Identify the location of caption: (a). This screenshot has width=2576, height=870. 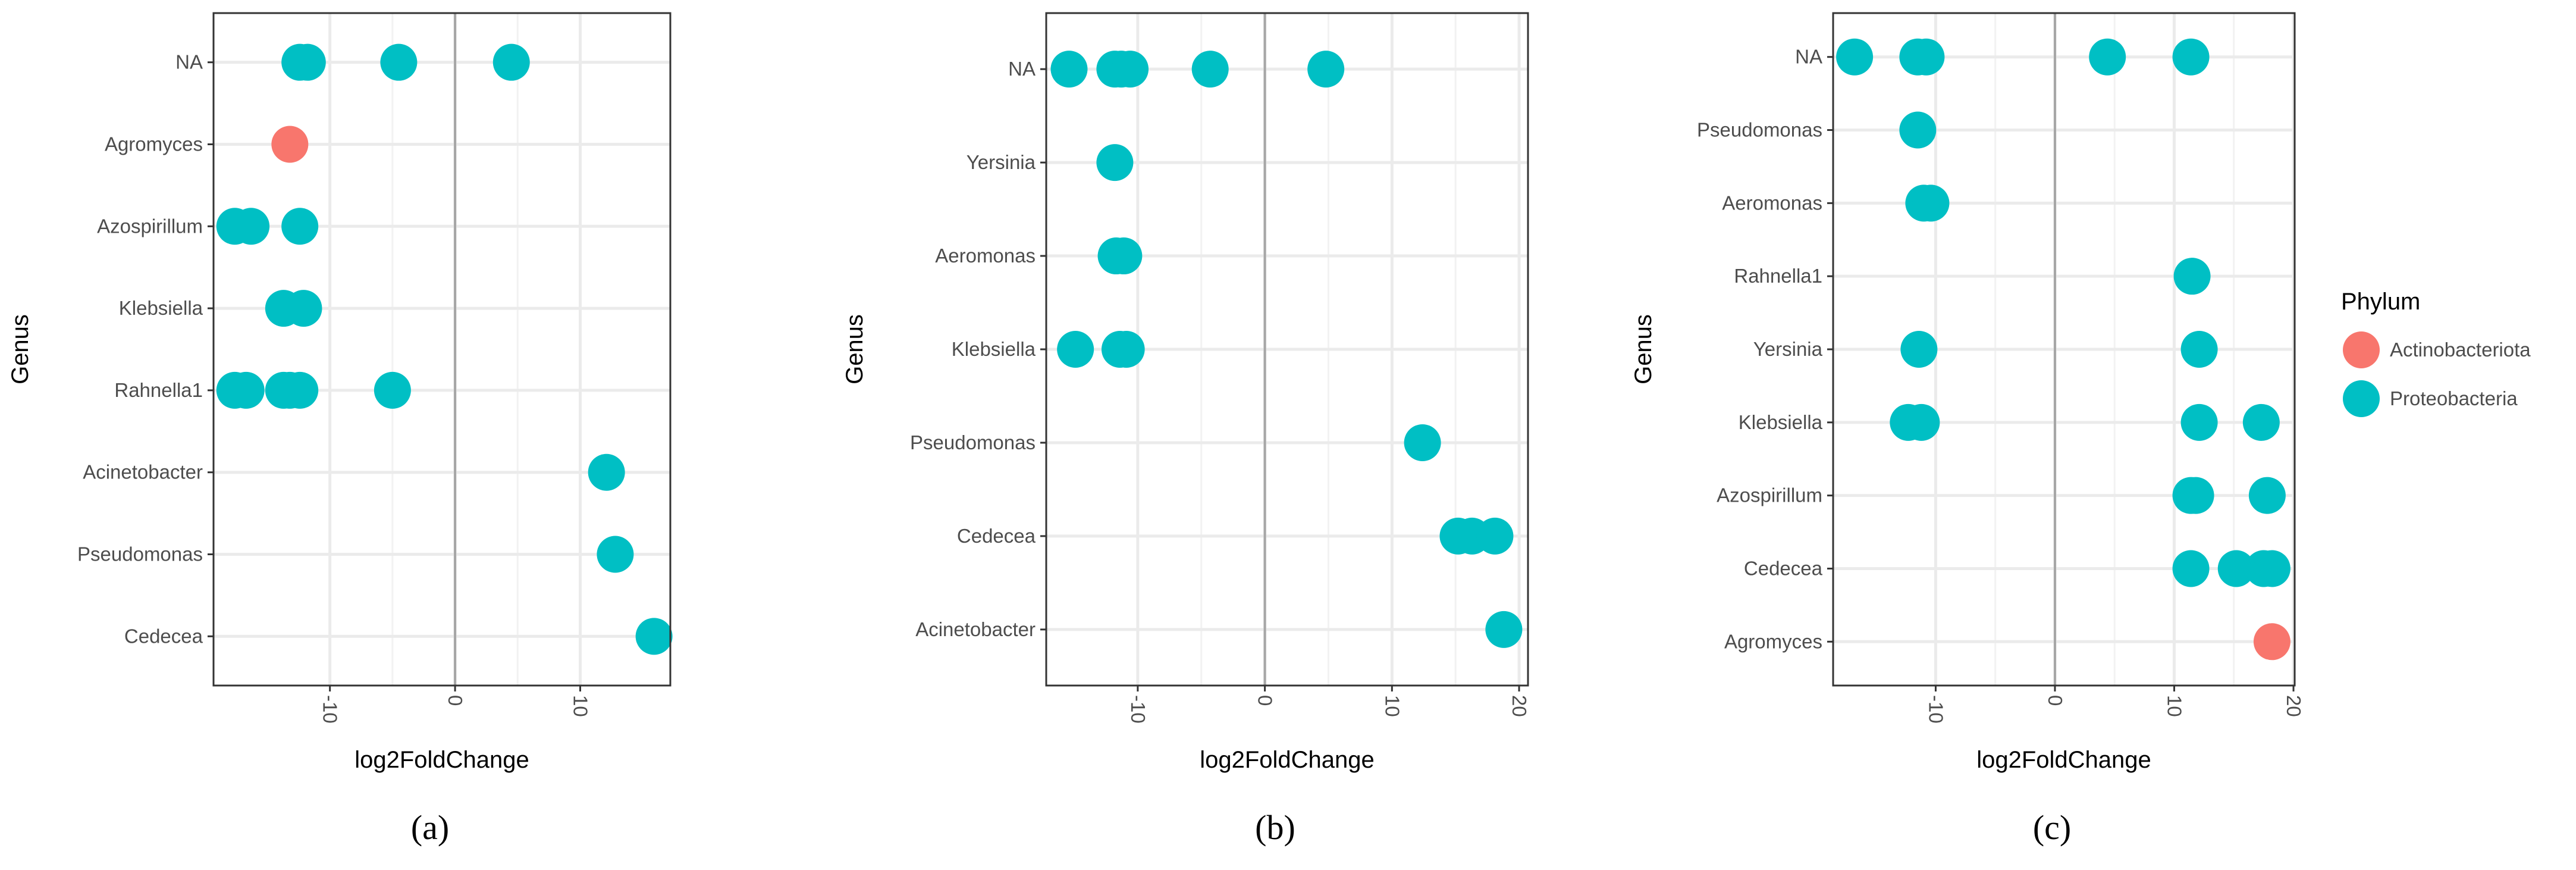
(430, 828).